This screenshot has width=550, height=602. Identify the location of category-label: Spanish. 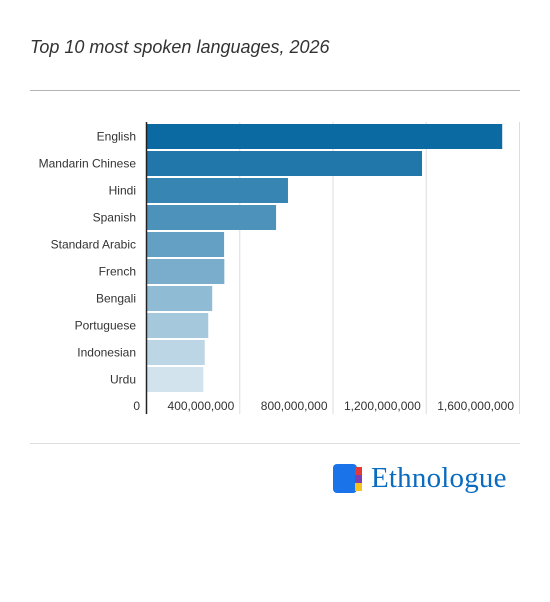
(114, 218).